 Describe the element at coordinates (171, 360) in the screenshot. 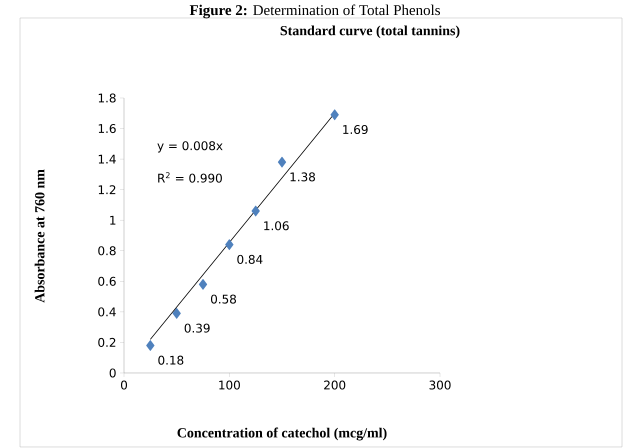

I see `data-label: 0.18` at that location.